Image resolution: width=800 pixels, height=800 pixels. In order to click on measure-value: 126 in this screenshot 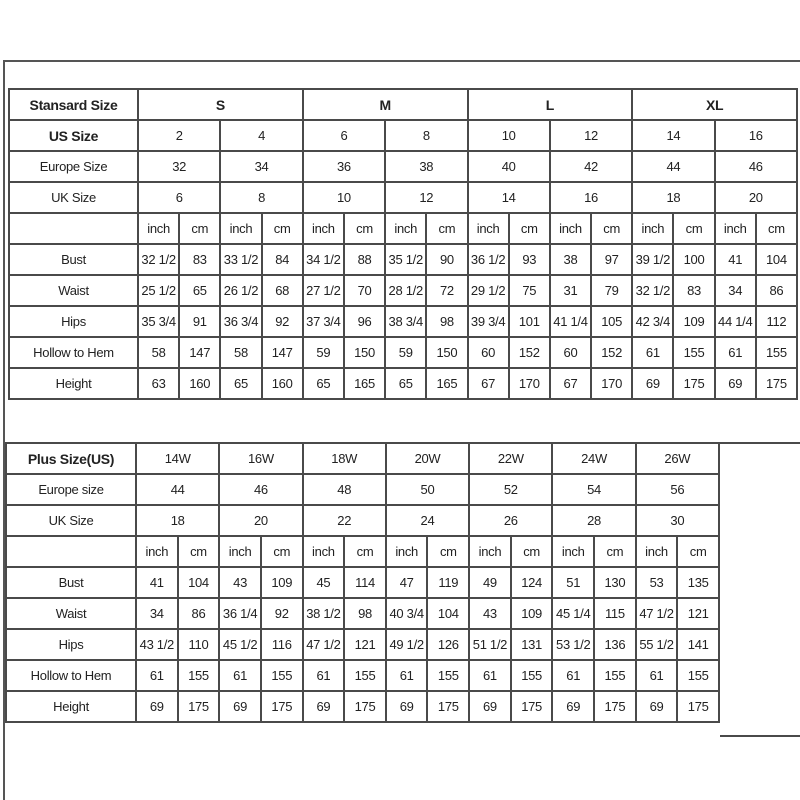, I will do `click(448, 644)`.